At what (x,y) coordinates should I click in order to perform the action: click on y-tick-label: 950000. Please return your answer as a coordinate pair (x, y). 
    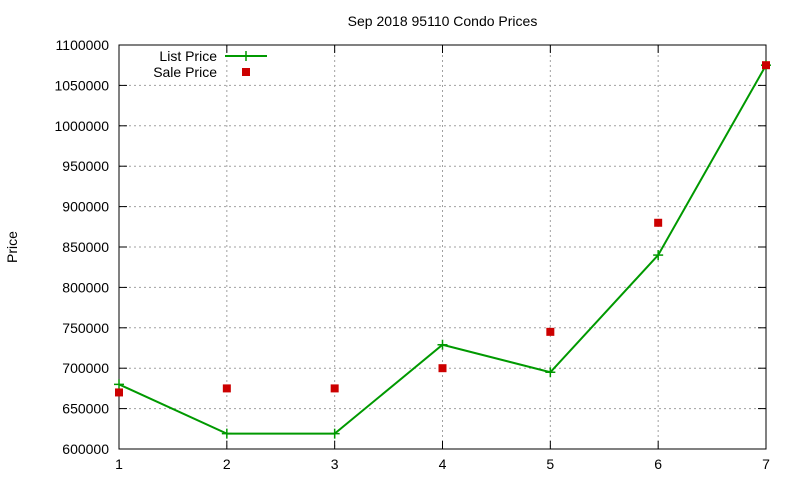
    Looking at the image, I should click on (85, 166).